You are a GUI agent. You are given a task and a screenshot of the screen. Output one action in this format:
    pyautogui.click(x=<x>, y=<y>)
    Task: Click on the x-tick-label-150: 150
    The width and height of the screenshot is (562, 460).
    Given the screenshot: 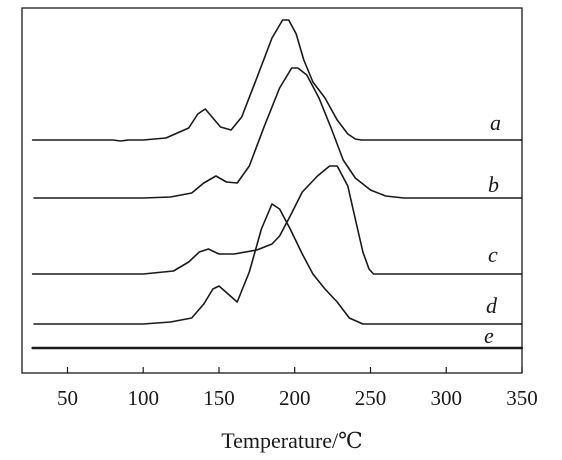 What is the action you would take?
    pyautogui.click(x=219, y=398)
    